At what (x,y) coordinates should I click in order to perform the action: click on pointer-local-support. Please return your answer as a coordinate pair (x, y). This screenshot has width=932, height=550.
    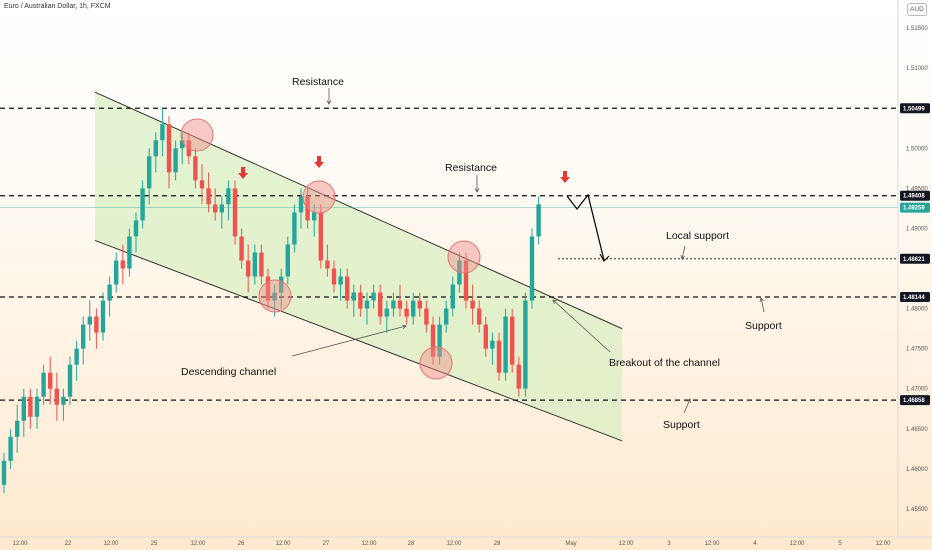
    Looking at the image, I should click on (683, 252).